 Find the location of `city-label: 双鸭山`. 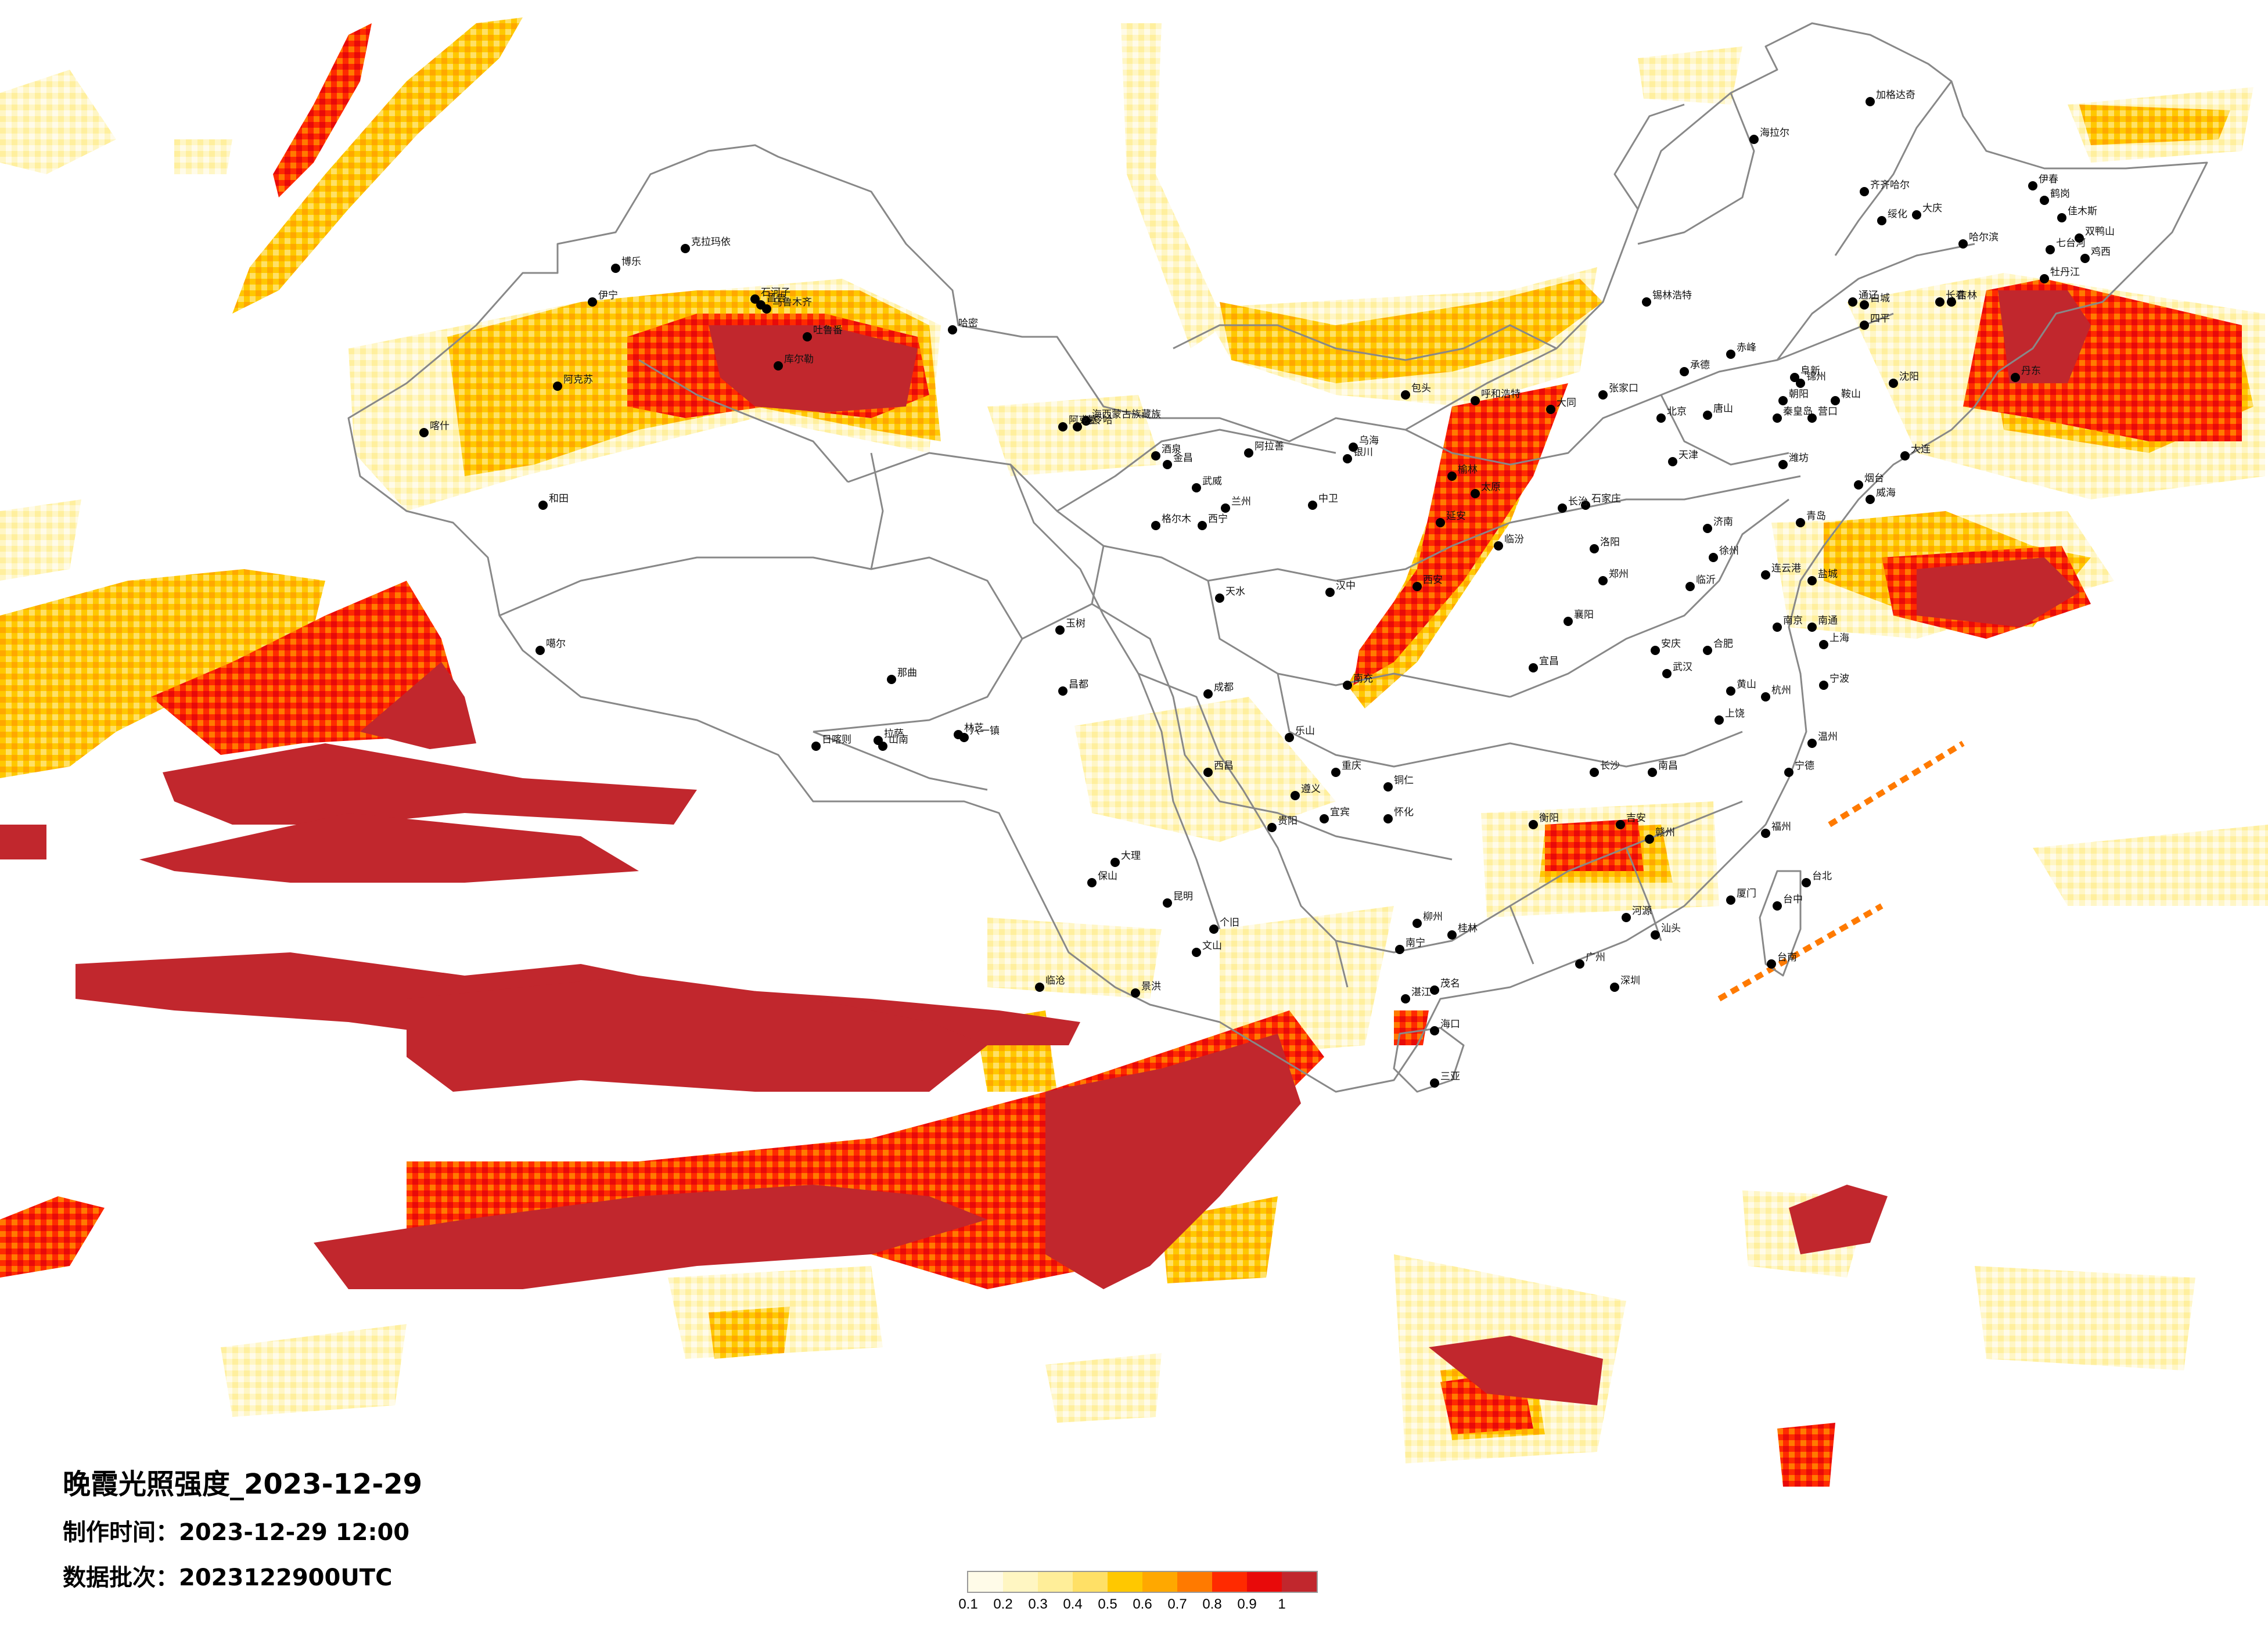

city-label: 双鸭山 is located at coordinates (2100, 232).